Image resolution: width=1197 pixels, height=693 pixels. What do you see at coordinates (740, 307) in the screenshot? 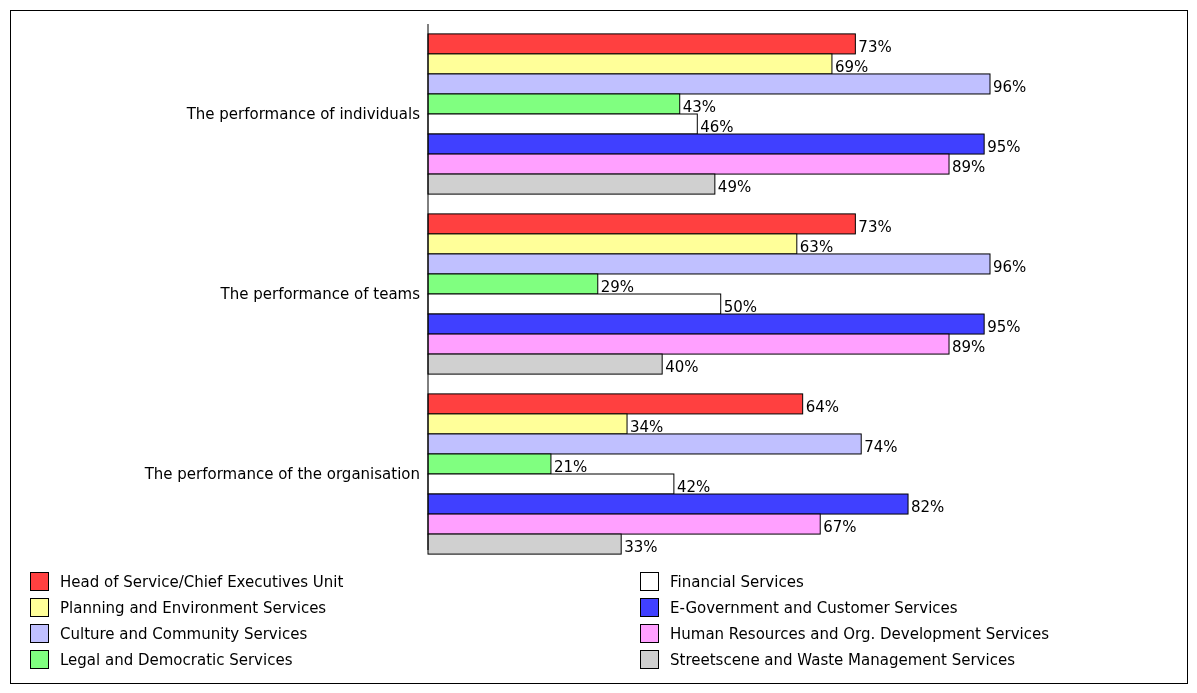
I see `data-label: 50%` at bounding box center [740, 307].